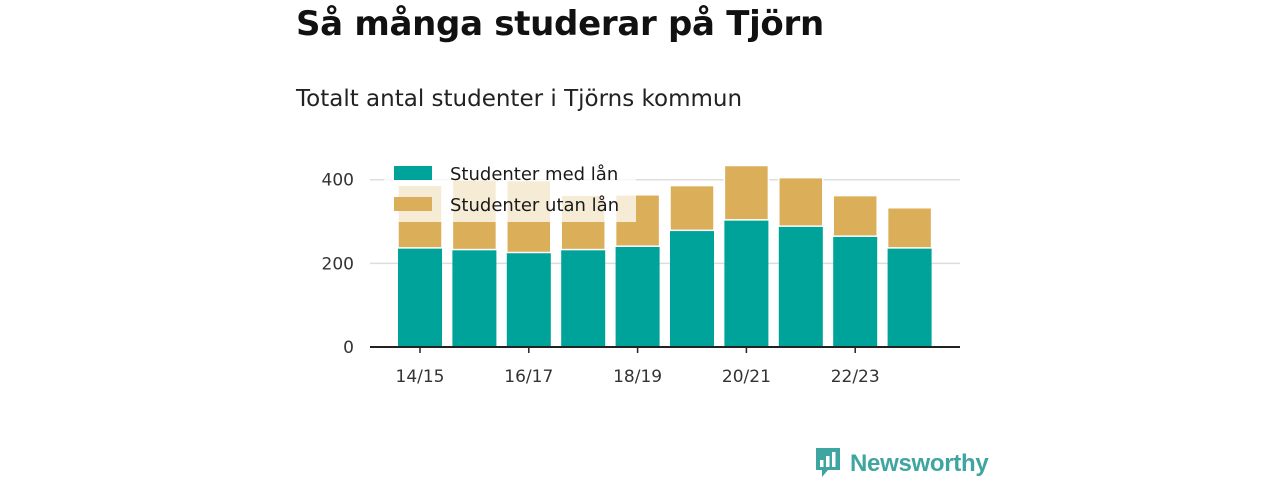 The height and width of the screenshot is (482, 1280). I want to click on legend-label: Studenter med lån, so click(534, 174).